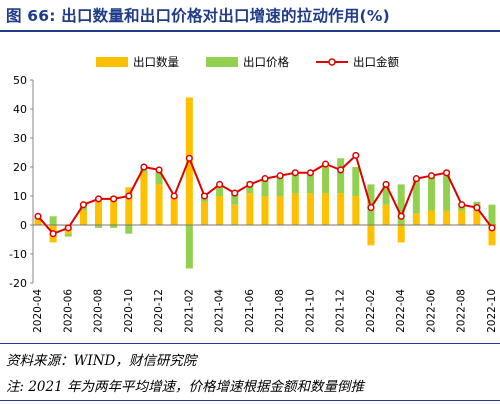  Describe the element at coordinates (332, 62) in the screenshot. I see `legend-marker` at that location.